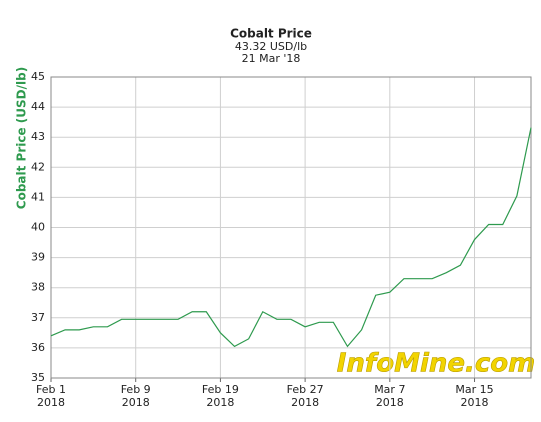 The image size is (541, 422). Describe the element at coordinates (136, 389) in the screenshot. I see `x-tick-label: Feb 9` at that location.